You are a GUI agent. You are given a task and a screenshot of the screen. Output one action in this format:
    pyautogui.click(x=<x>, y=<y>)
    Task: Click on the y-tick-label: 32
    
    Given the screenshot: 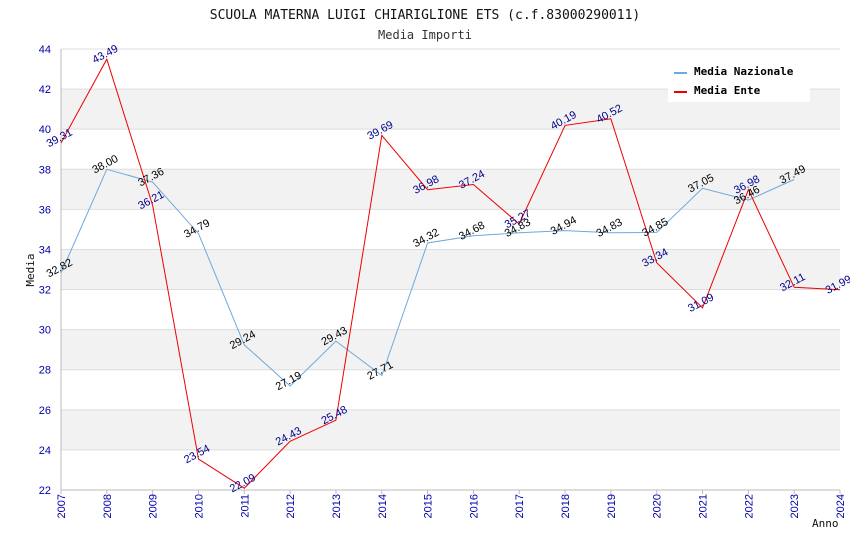 What is the action you would take?
    pyautogui.click(x=45, y=291)
    